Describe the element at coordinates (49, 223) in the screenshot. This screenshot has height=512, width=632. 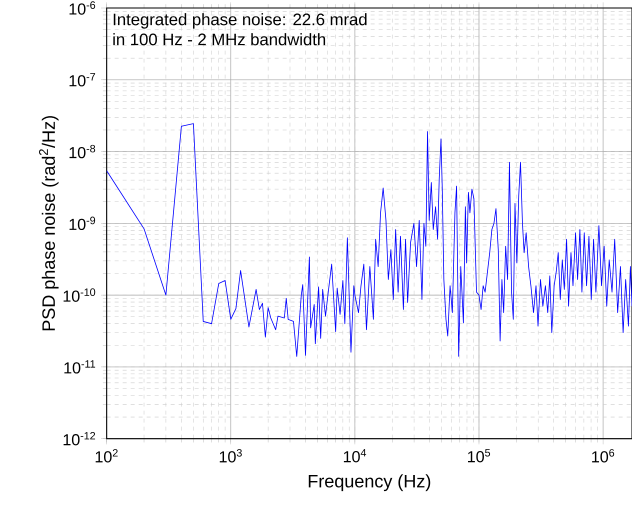
I see `y-axis-title: PSD phase noise (rad$^{2}$/Hz)` at that location.